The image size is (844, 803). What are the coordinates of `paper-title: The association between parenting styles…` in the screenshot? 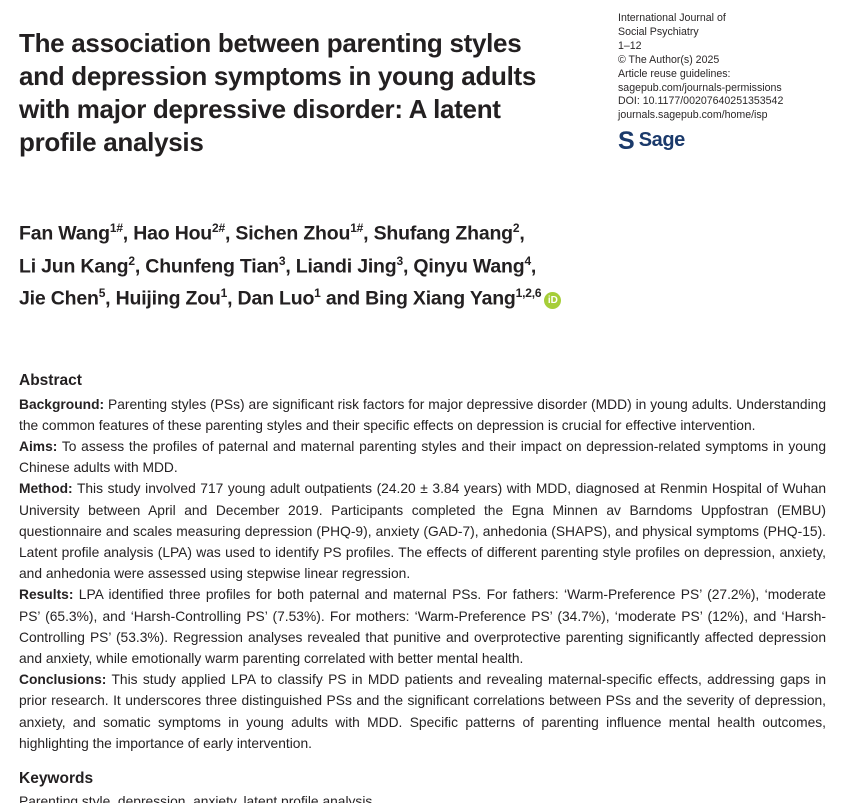 It's located at (278, 92).